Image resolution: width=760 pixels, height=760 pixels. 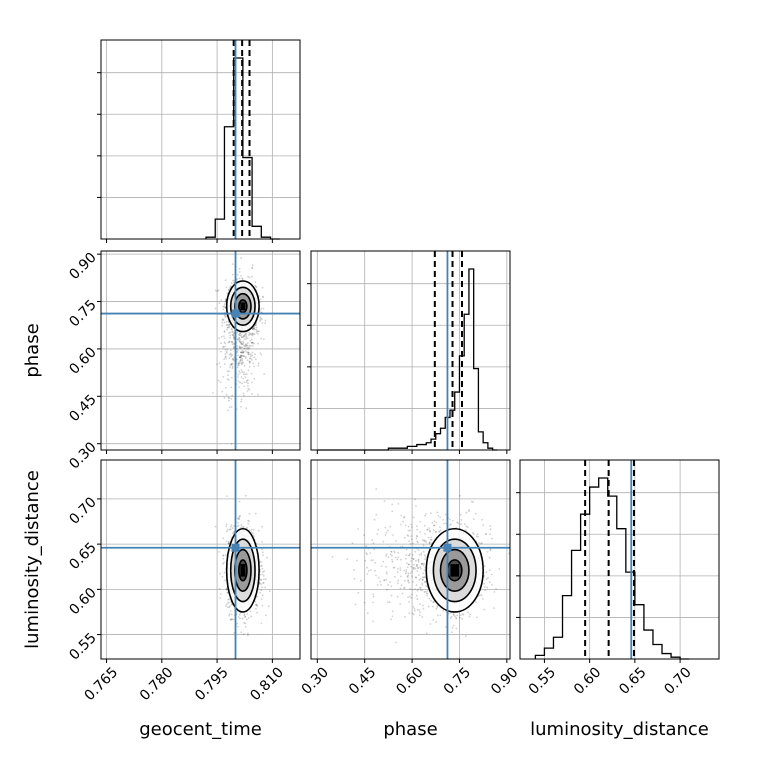 I want to click on panel-frame, so click(x=619, y=559).